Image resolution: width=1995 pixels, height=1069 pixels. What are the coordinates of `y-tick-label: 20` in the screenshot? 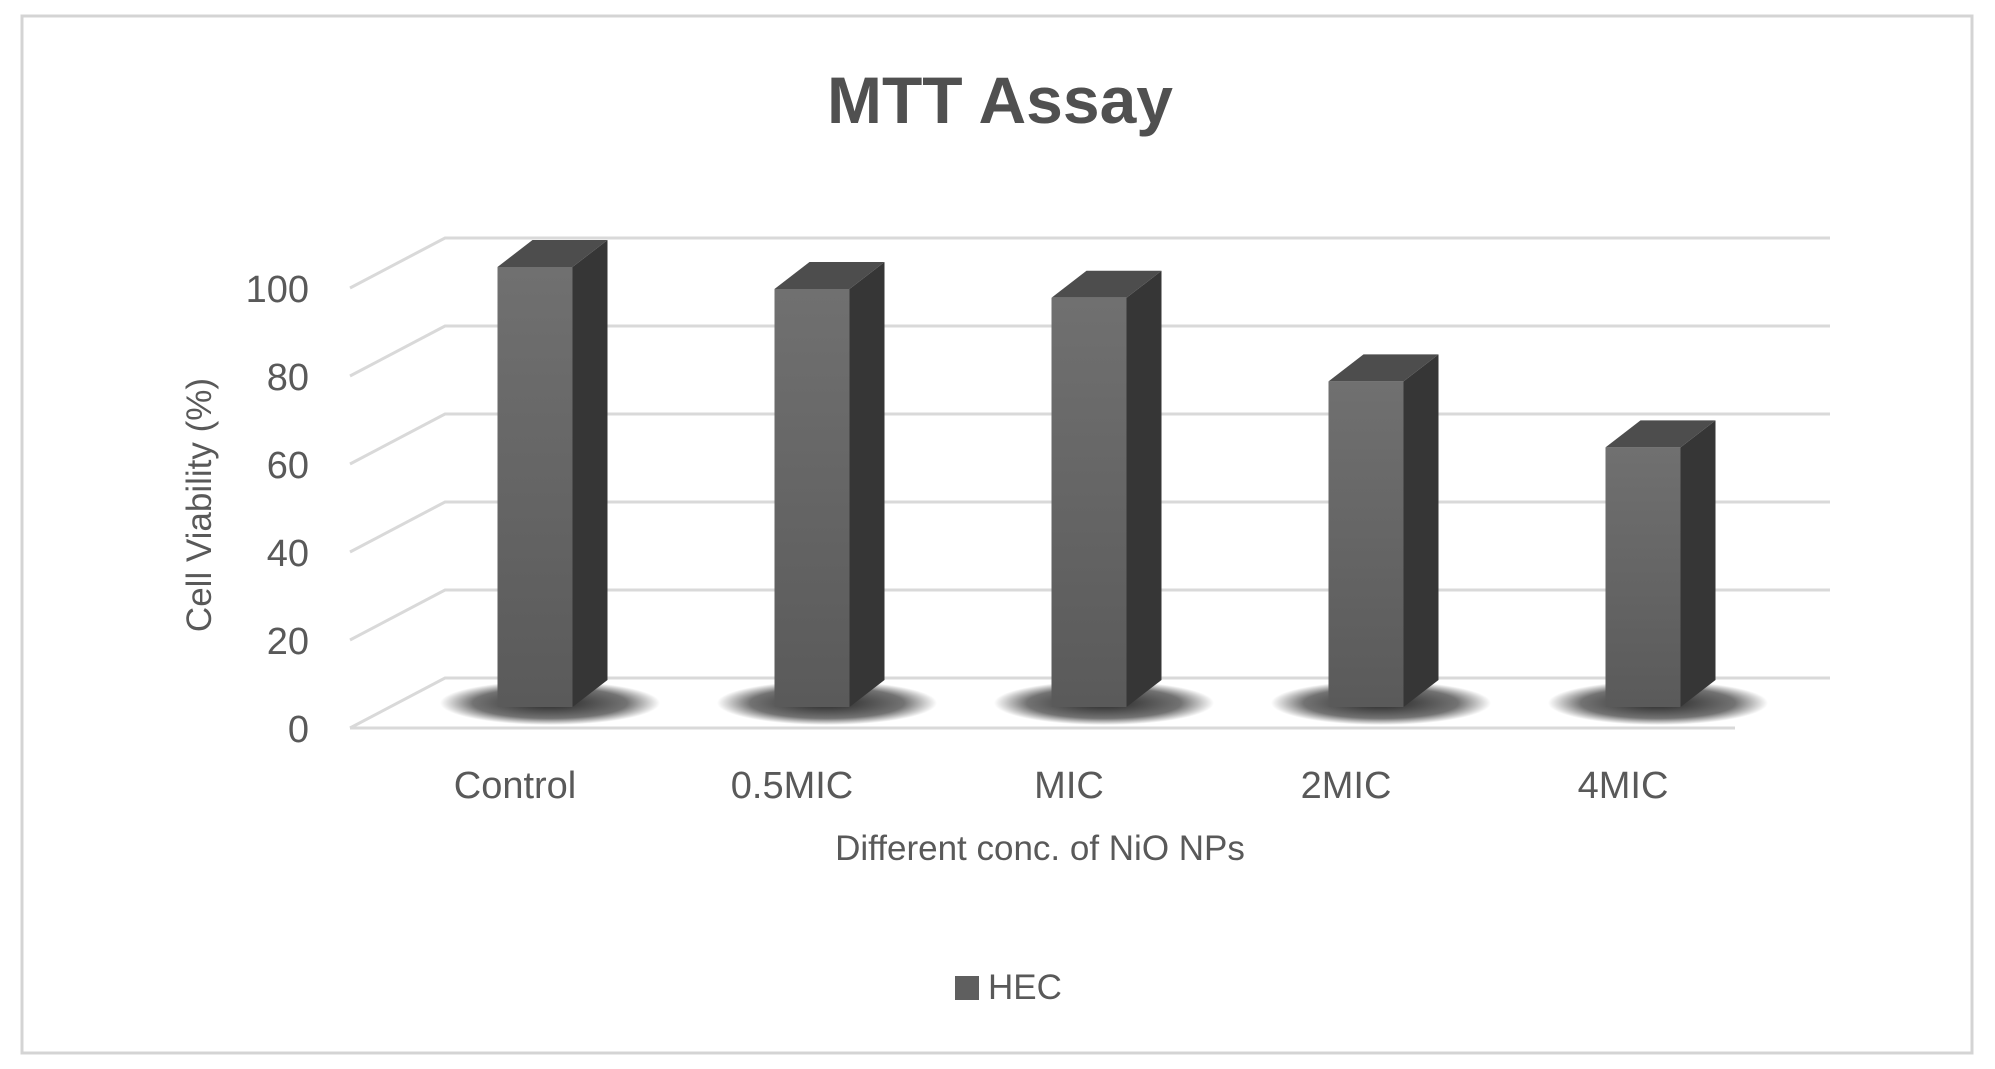 It's located at (288, 642).